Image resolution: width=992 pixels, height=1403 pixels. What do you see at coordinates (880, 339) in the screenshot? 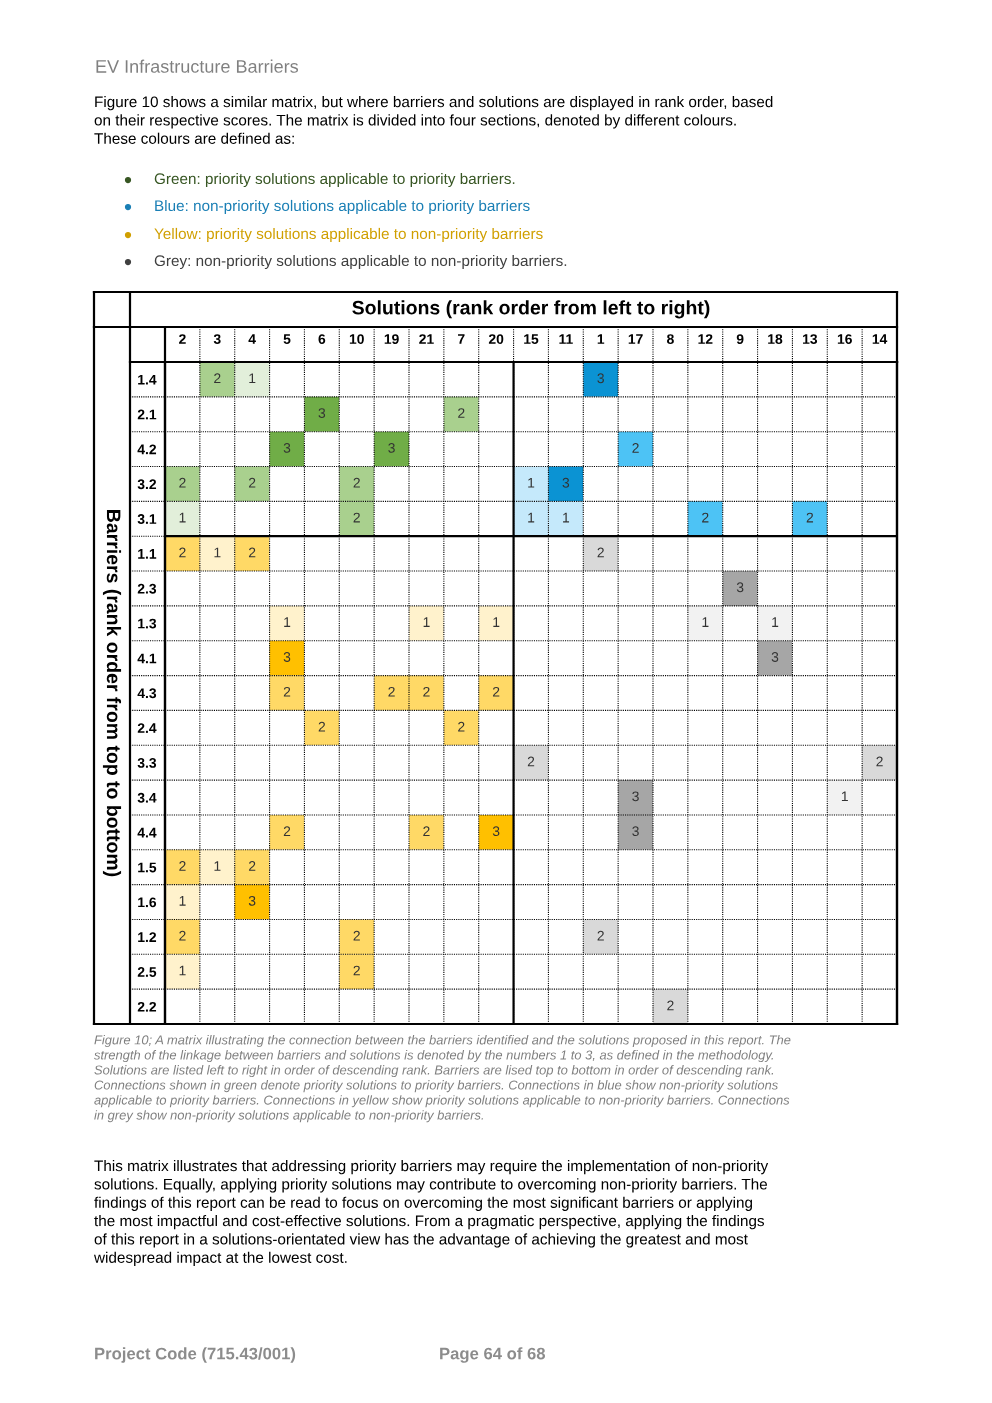
I see `x-tick-label: 14` at bounding box center [880, 339].